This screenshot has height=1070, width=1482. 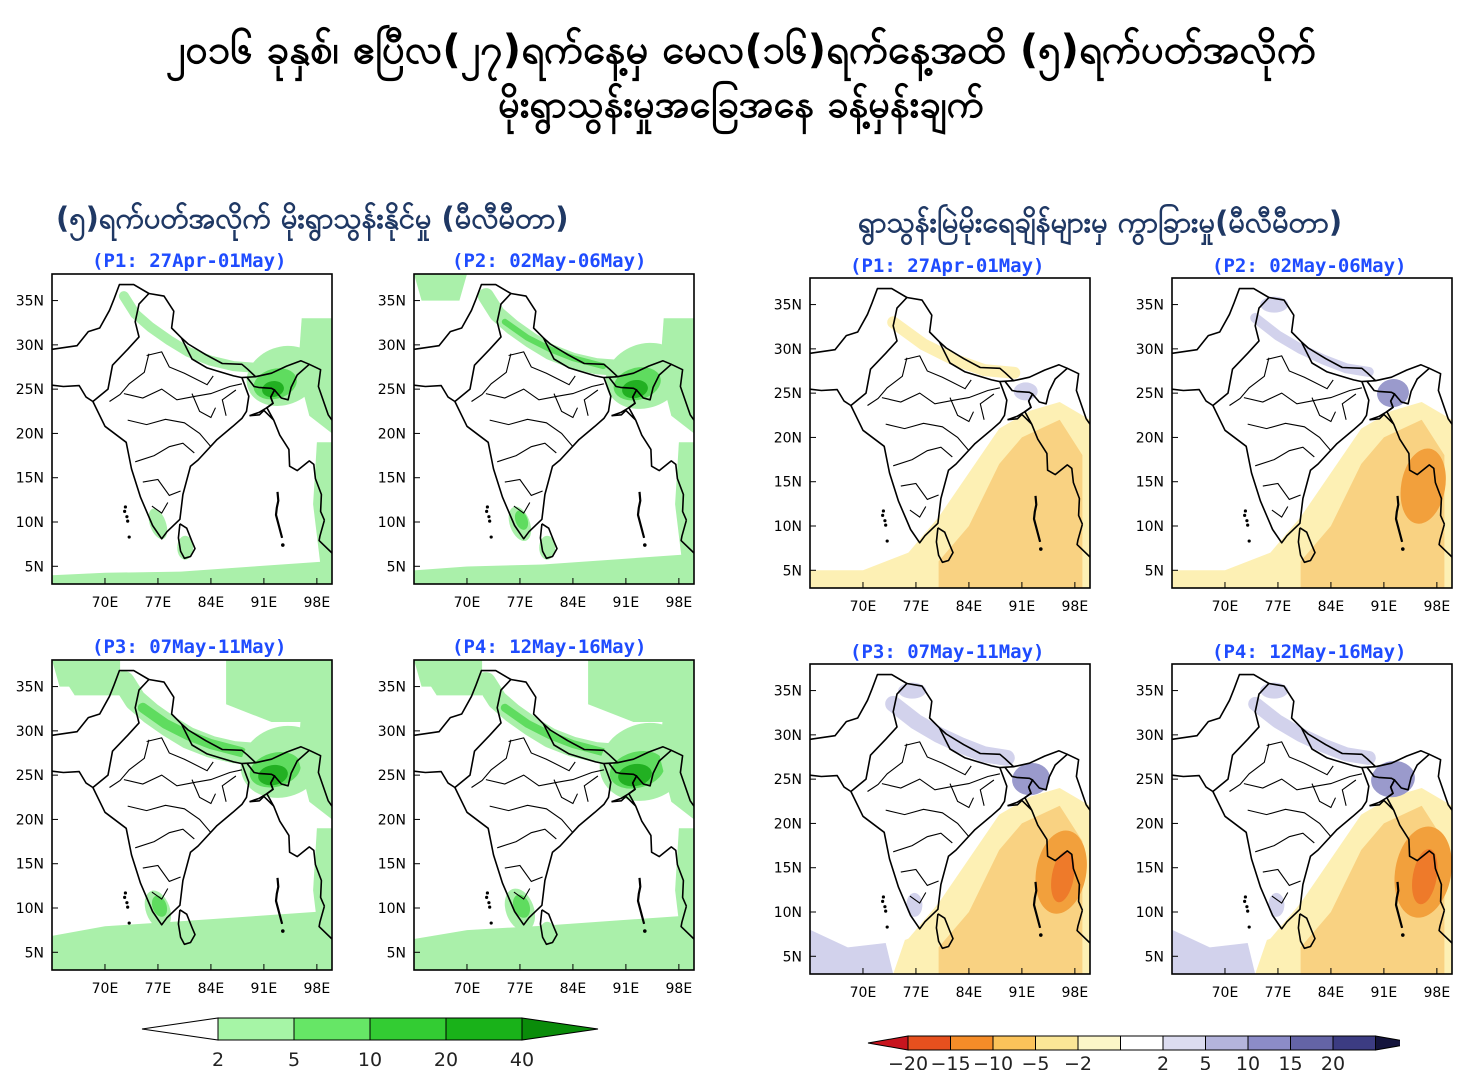 I want to click on rainfall-map-p1: 35N 30N 25N 20N 15N 10N 5N 70E 77E 84E 91E 98E, so click(x=174, y=442).